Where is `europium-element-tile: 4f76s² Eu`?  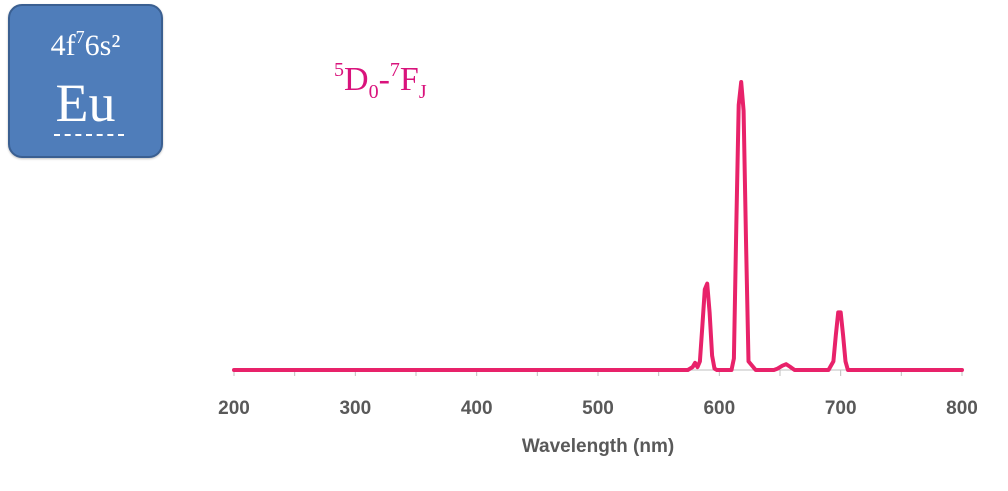 europium-element-tile: 4f76s² Eu is located at coordinates (85, 81).